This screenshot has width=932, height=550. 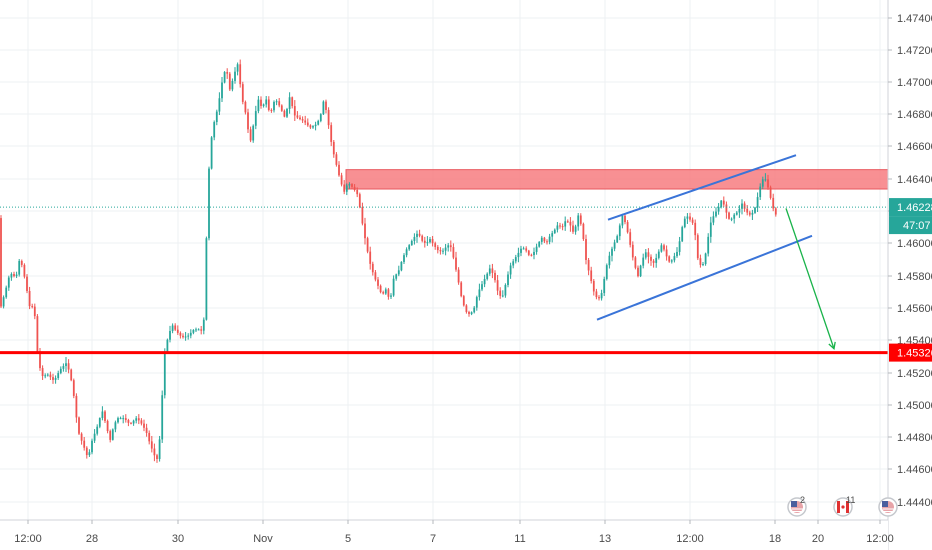 I want to click on channel-upper-line, so click(x=702, y=187).